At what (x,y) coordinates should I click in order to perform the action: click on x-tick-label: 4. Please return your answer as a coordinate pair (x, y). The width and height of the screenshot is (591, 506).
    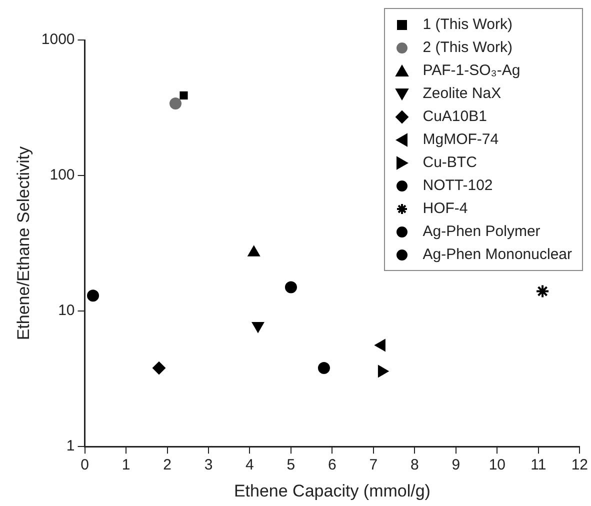
    Looking at the image, I should click on (250, 465).